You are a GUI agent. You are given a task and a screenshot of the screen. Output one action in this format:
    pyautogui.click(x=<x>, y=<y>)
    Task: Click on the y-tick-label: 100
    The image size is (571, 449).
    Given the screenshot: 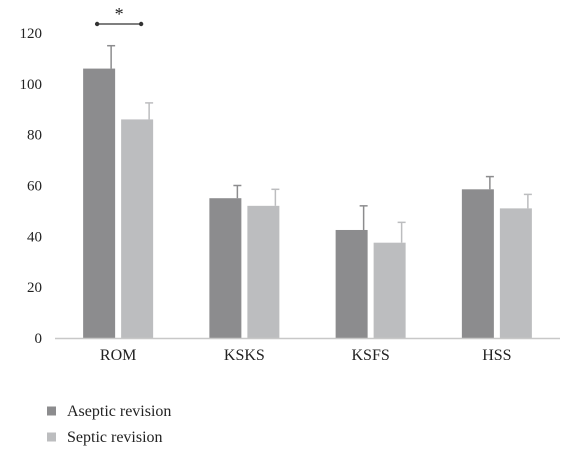 What is the action you would take?
    pyautogui.click(x=31, y=85)
    